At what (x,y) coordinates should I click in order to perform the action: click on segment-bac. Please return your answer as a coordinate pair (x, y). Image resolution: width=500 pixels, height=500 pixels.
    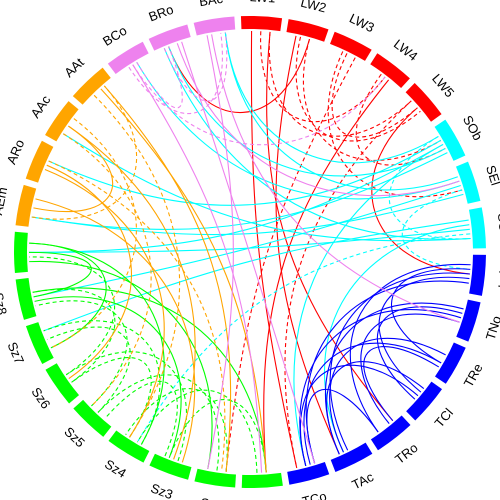
    Looking at the image, I should click on (214, 26).